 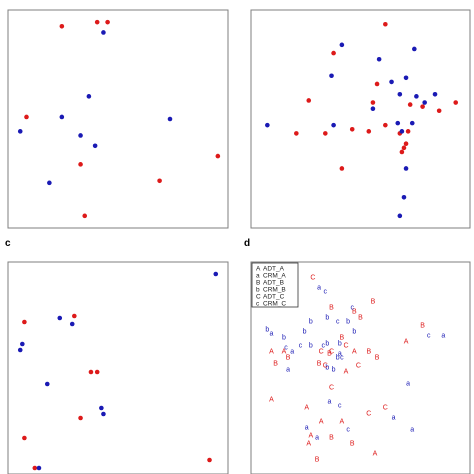 I want to click on point-d-blue-1-7: a, so click(x=443, y=336).